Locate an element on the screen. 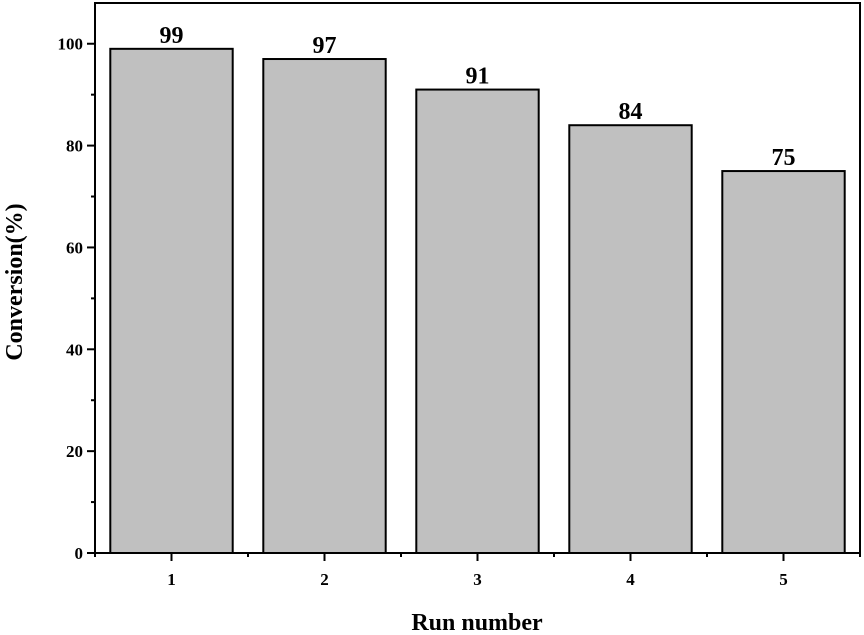  x-tick-label: 5 is located at coordinates (783, 579).